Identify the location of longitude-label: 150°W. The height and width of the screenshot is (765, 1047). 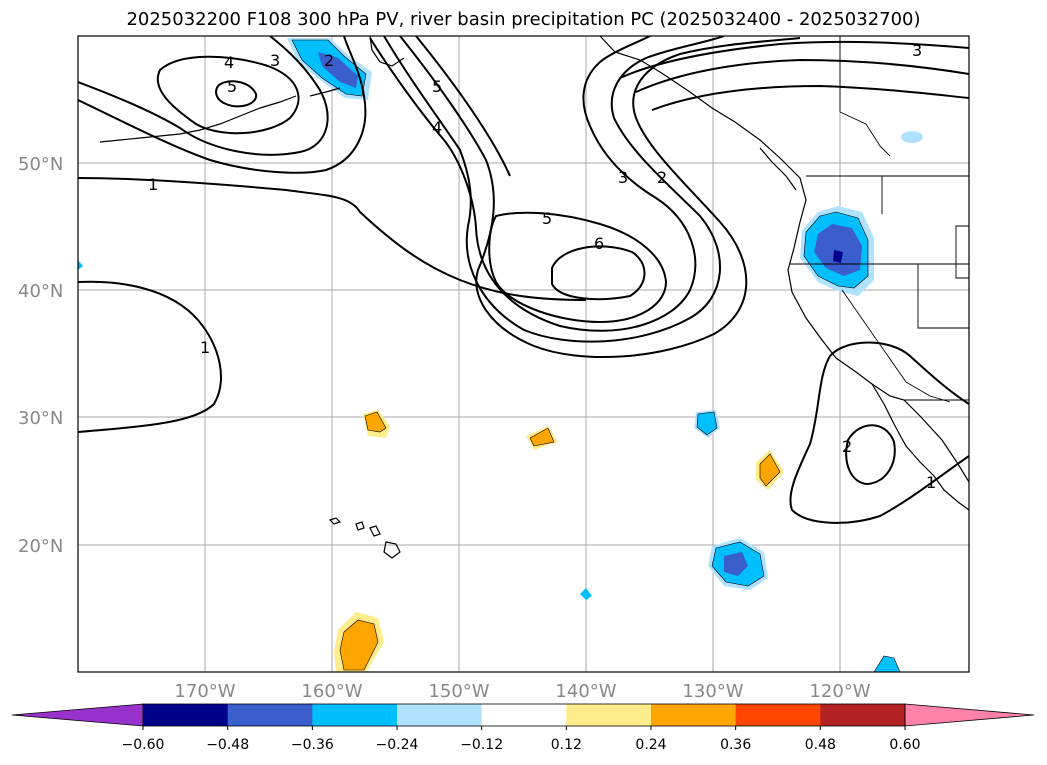
(458, 691).